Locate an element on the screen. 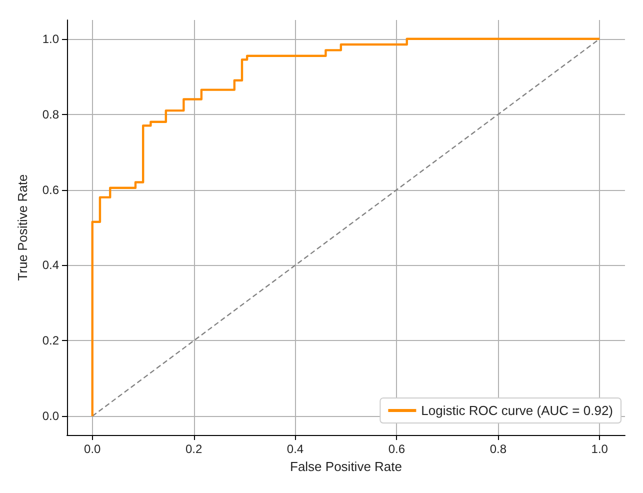  x-axis-title: False Positive Rate is located at coordinates (346, 466).